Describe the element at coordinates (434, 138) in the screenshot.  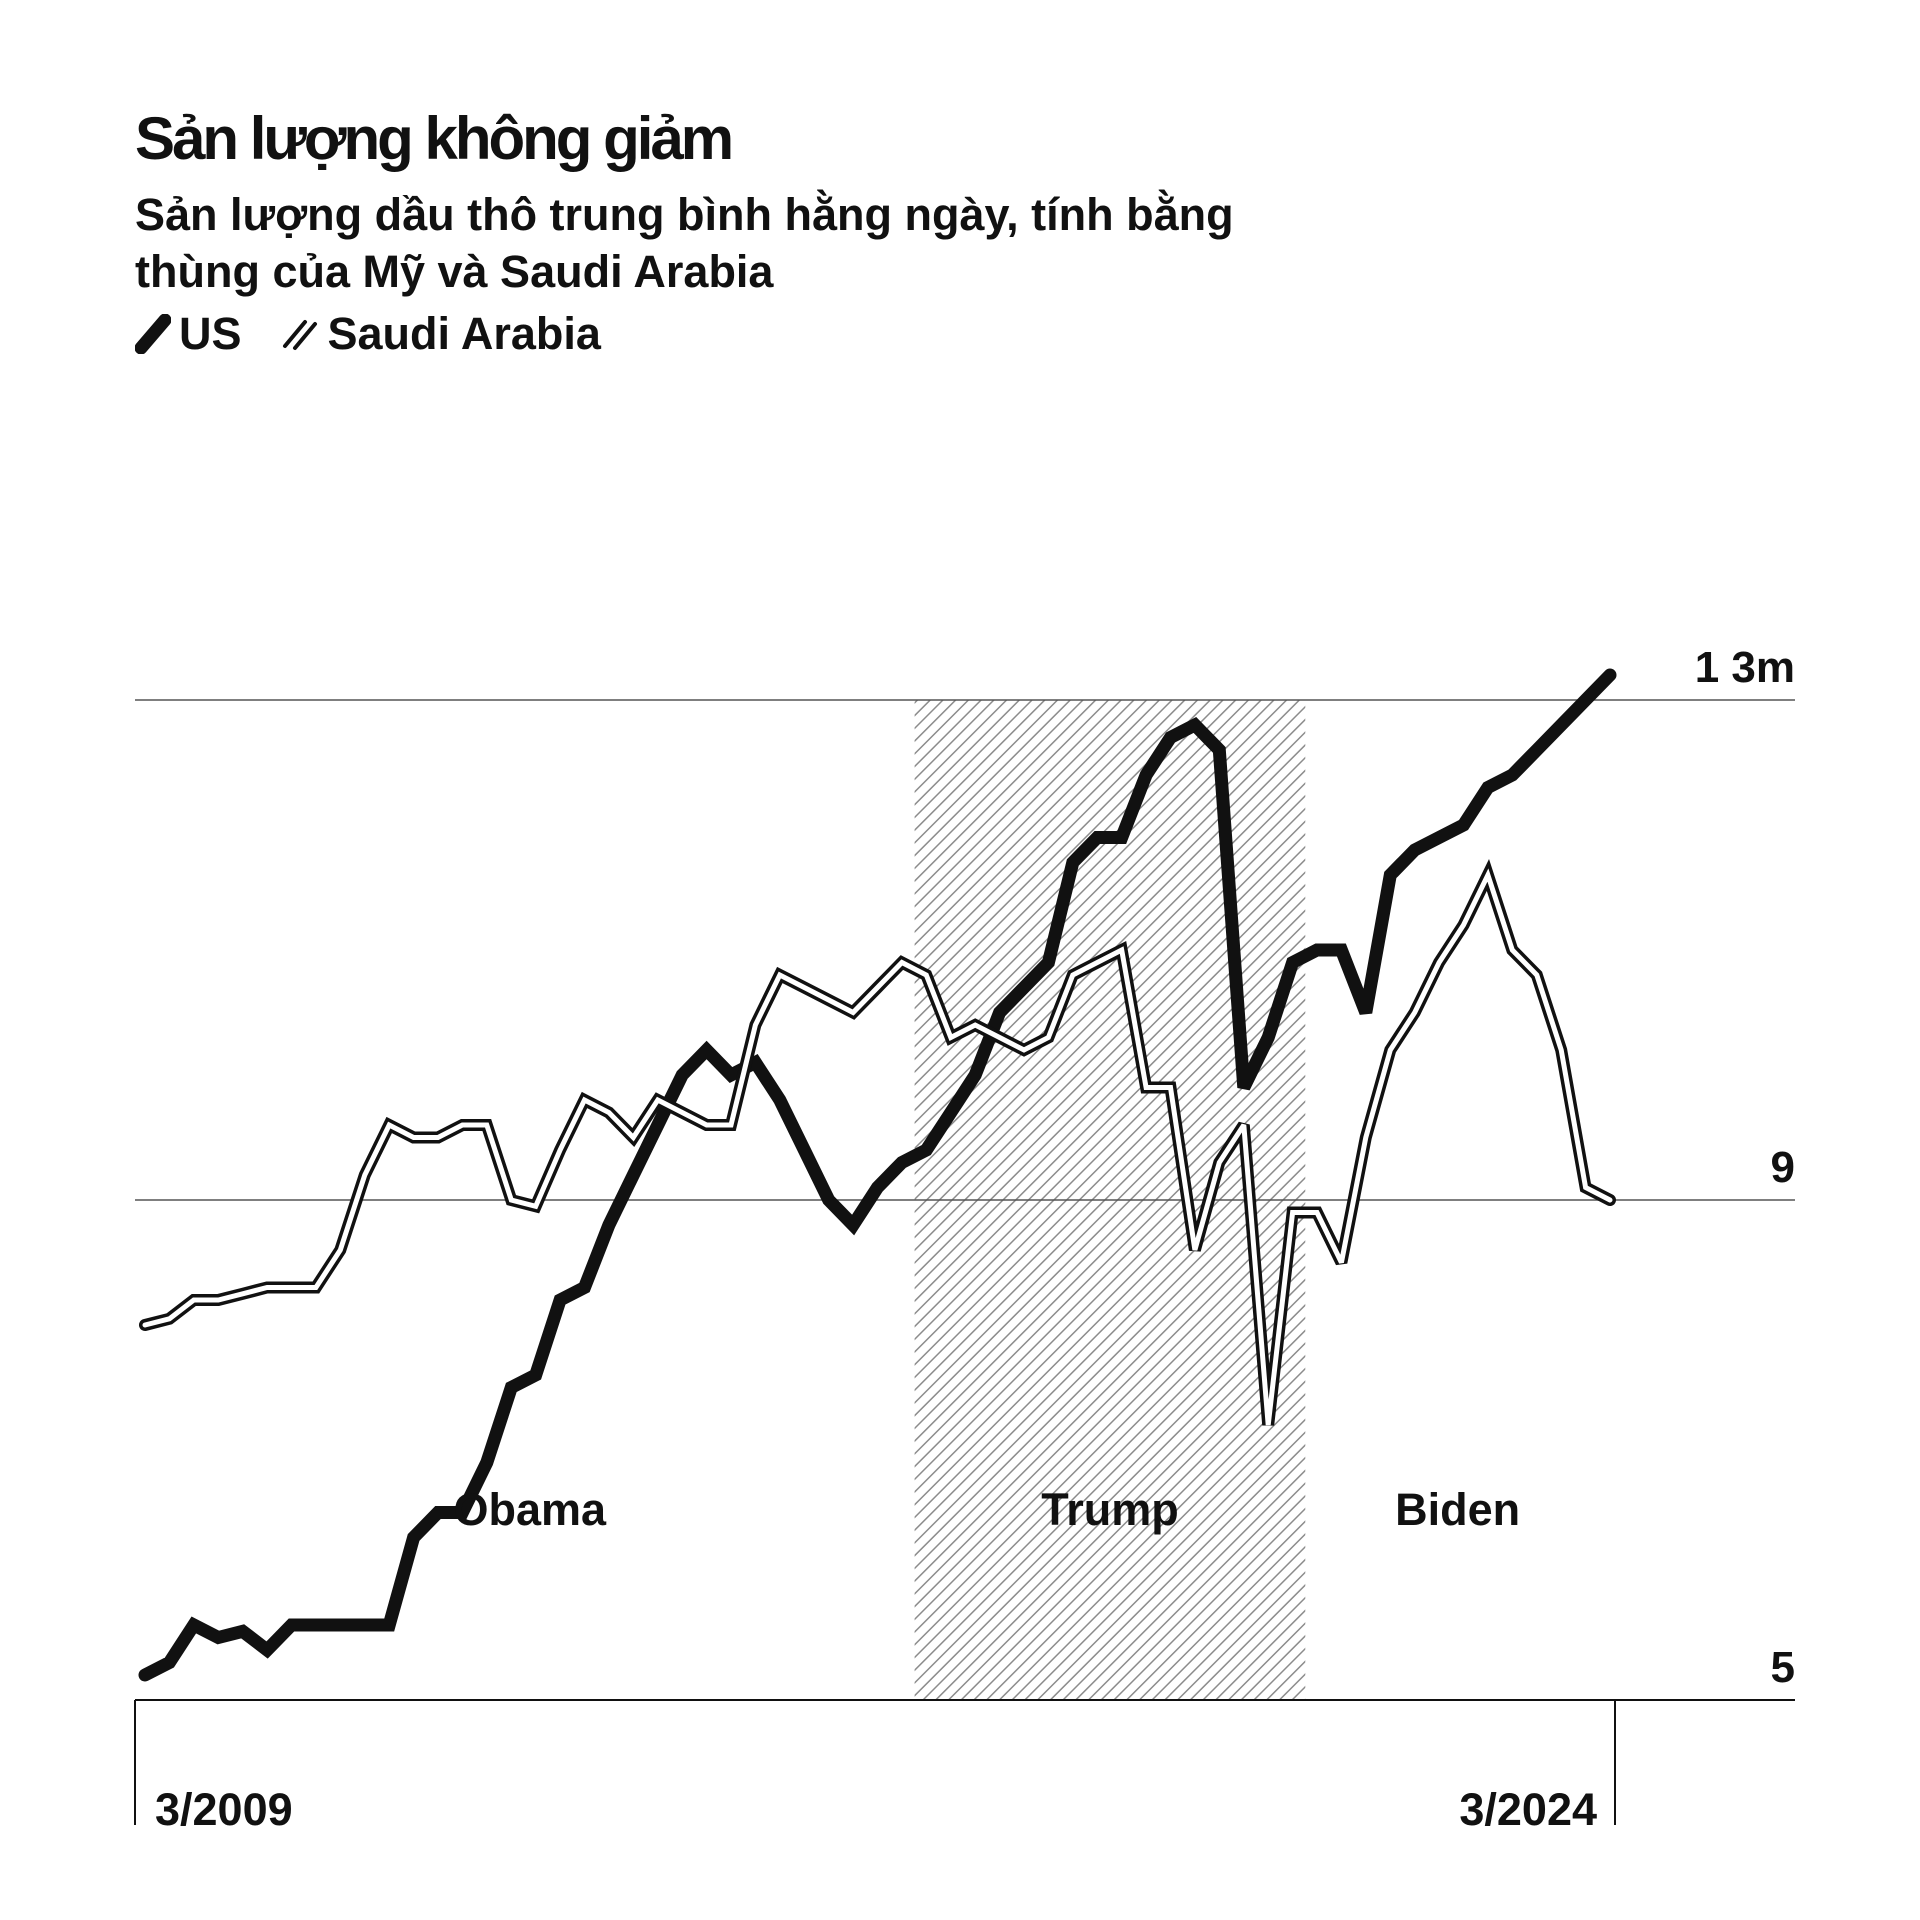
I see `chart-title: Sản lượng không giảm` at that location.